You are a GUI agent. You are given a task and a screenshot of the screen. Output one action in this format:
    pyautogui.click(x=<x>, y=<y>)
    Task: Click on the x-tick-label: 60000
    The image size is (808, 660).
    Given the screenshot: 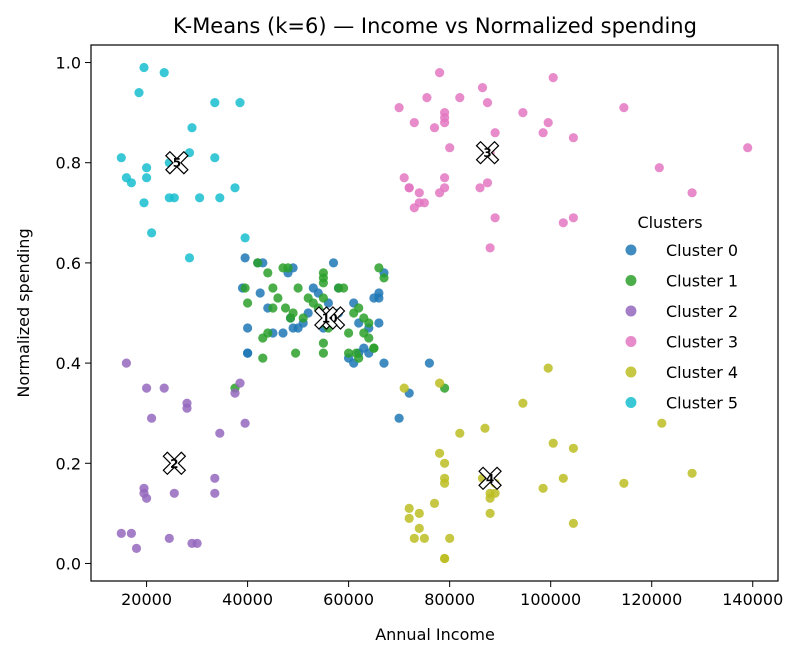 What is the action you would take?
    pyautogui.click(x=348, y=599)
    